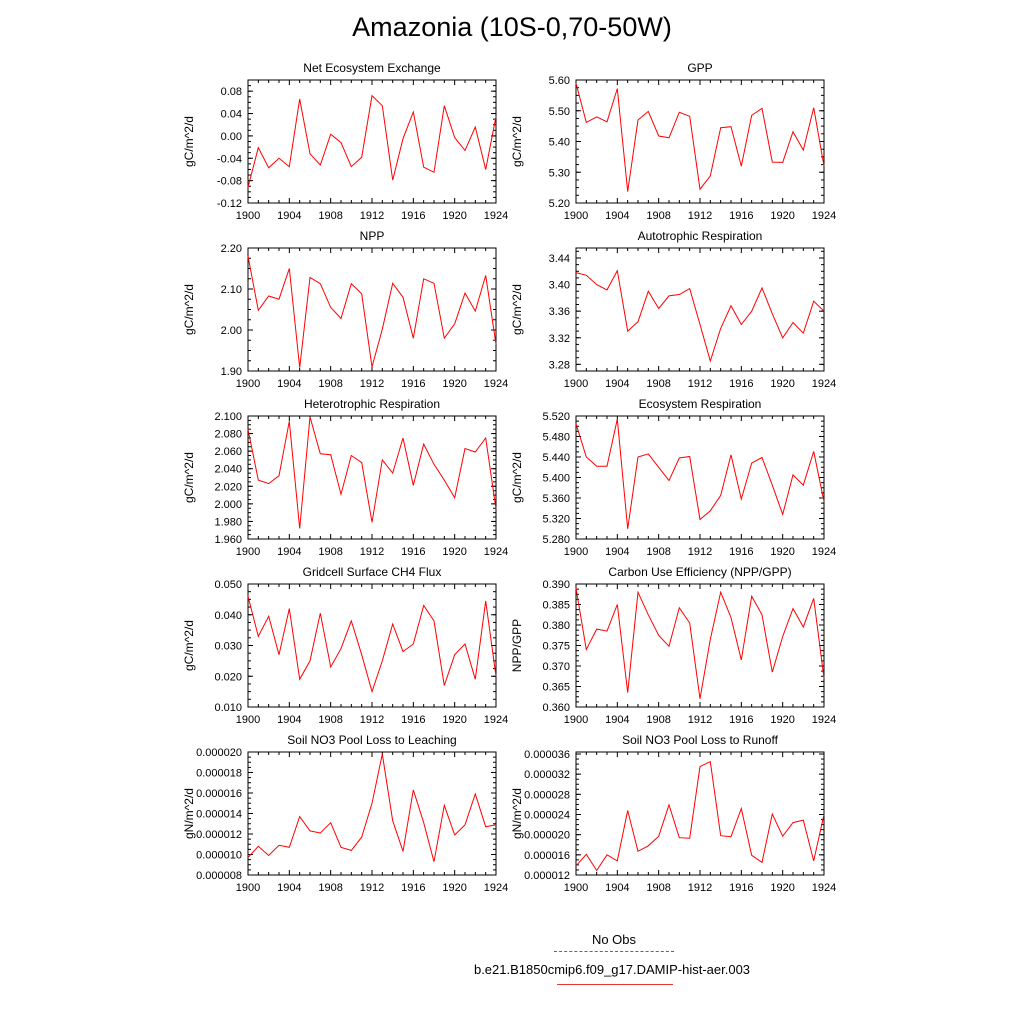  What do you see at coordinates (228, 616) in the screenshot?
I see `y-tick-label: 0.040` at bounding box center [228, 616].